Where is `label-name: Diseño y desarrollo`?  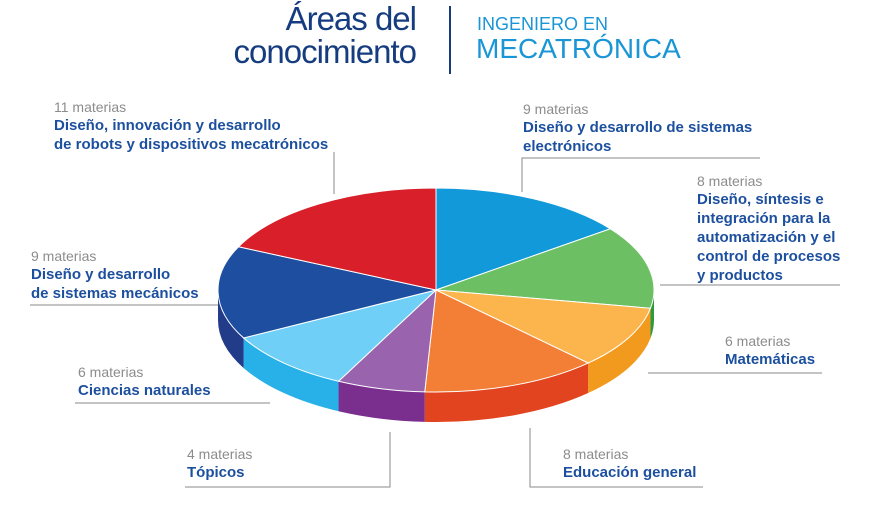 label-name: Diseño y desarrollo is located at coordinates (101, 274).